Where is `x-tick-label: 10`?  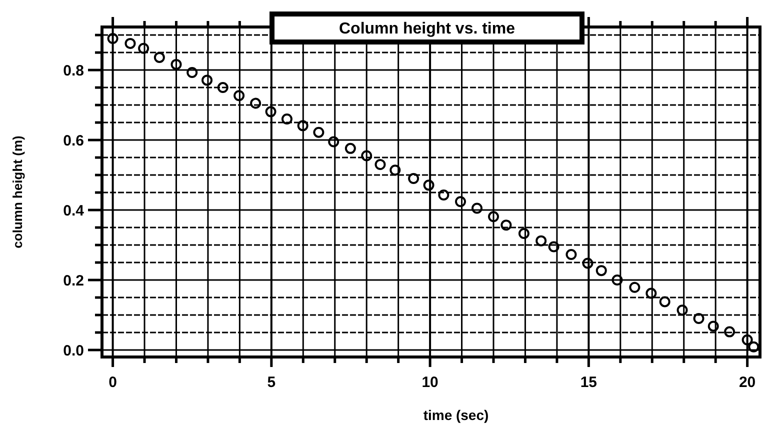 x-tick-label: 10 is located at coordinates (430, 382).